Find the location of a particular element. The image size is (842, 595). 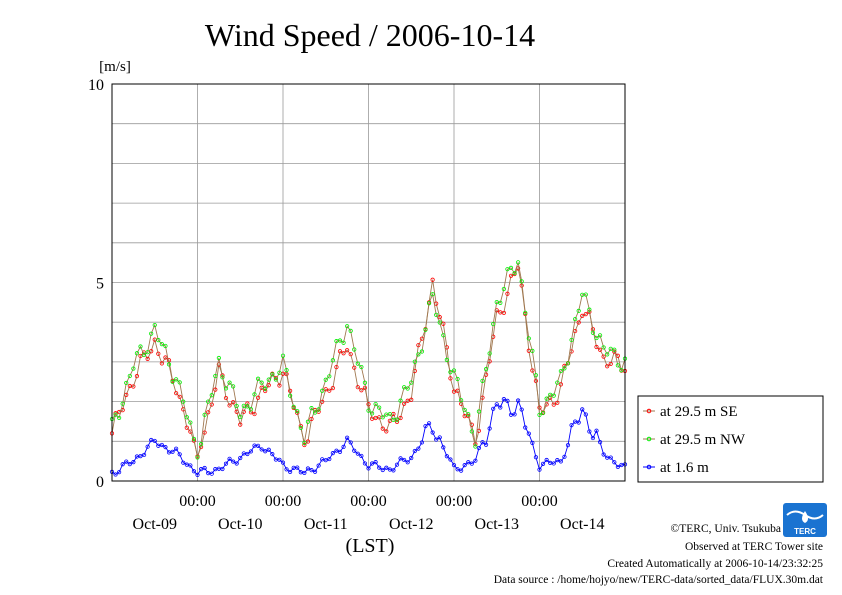

y-tick-label: 10 is located at coordinates (96, 85).